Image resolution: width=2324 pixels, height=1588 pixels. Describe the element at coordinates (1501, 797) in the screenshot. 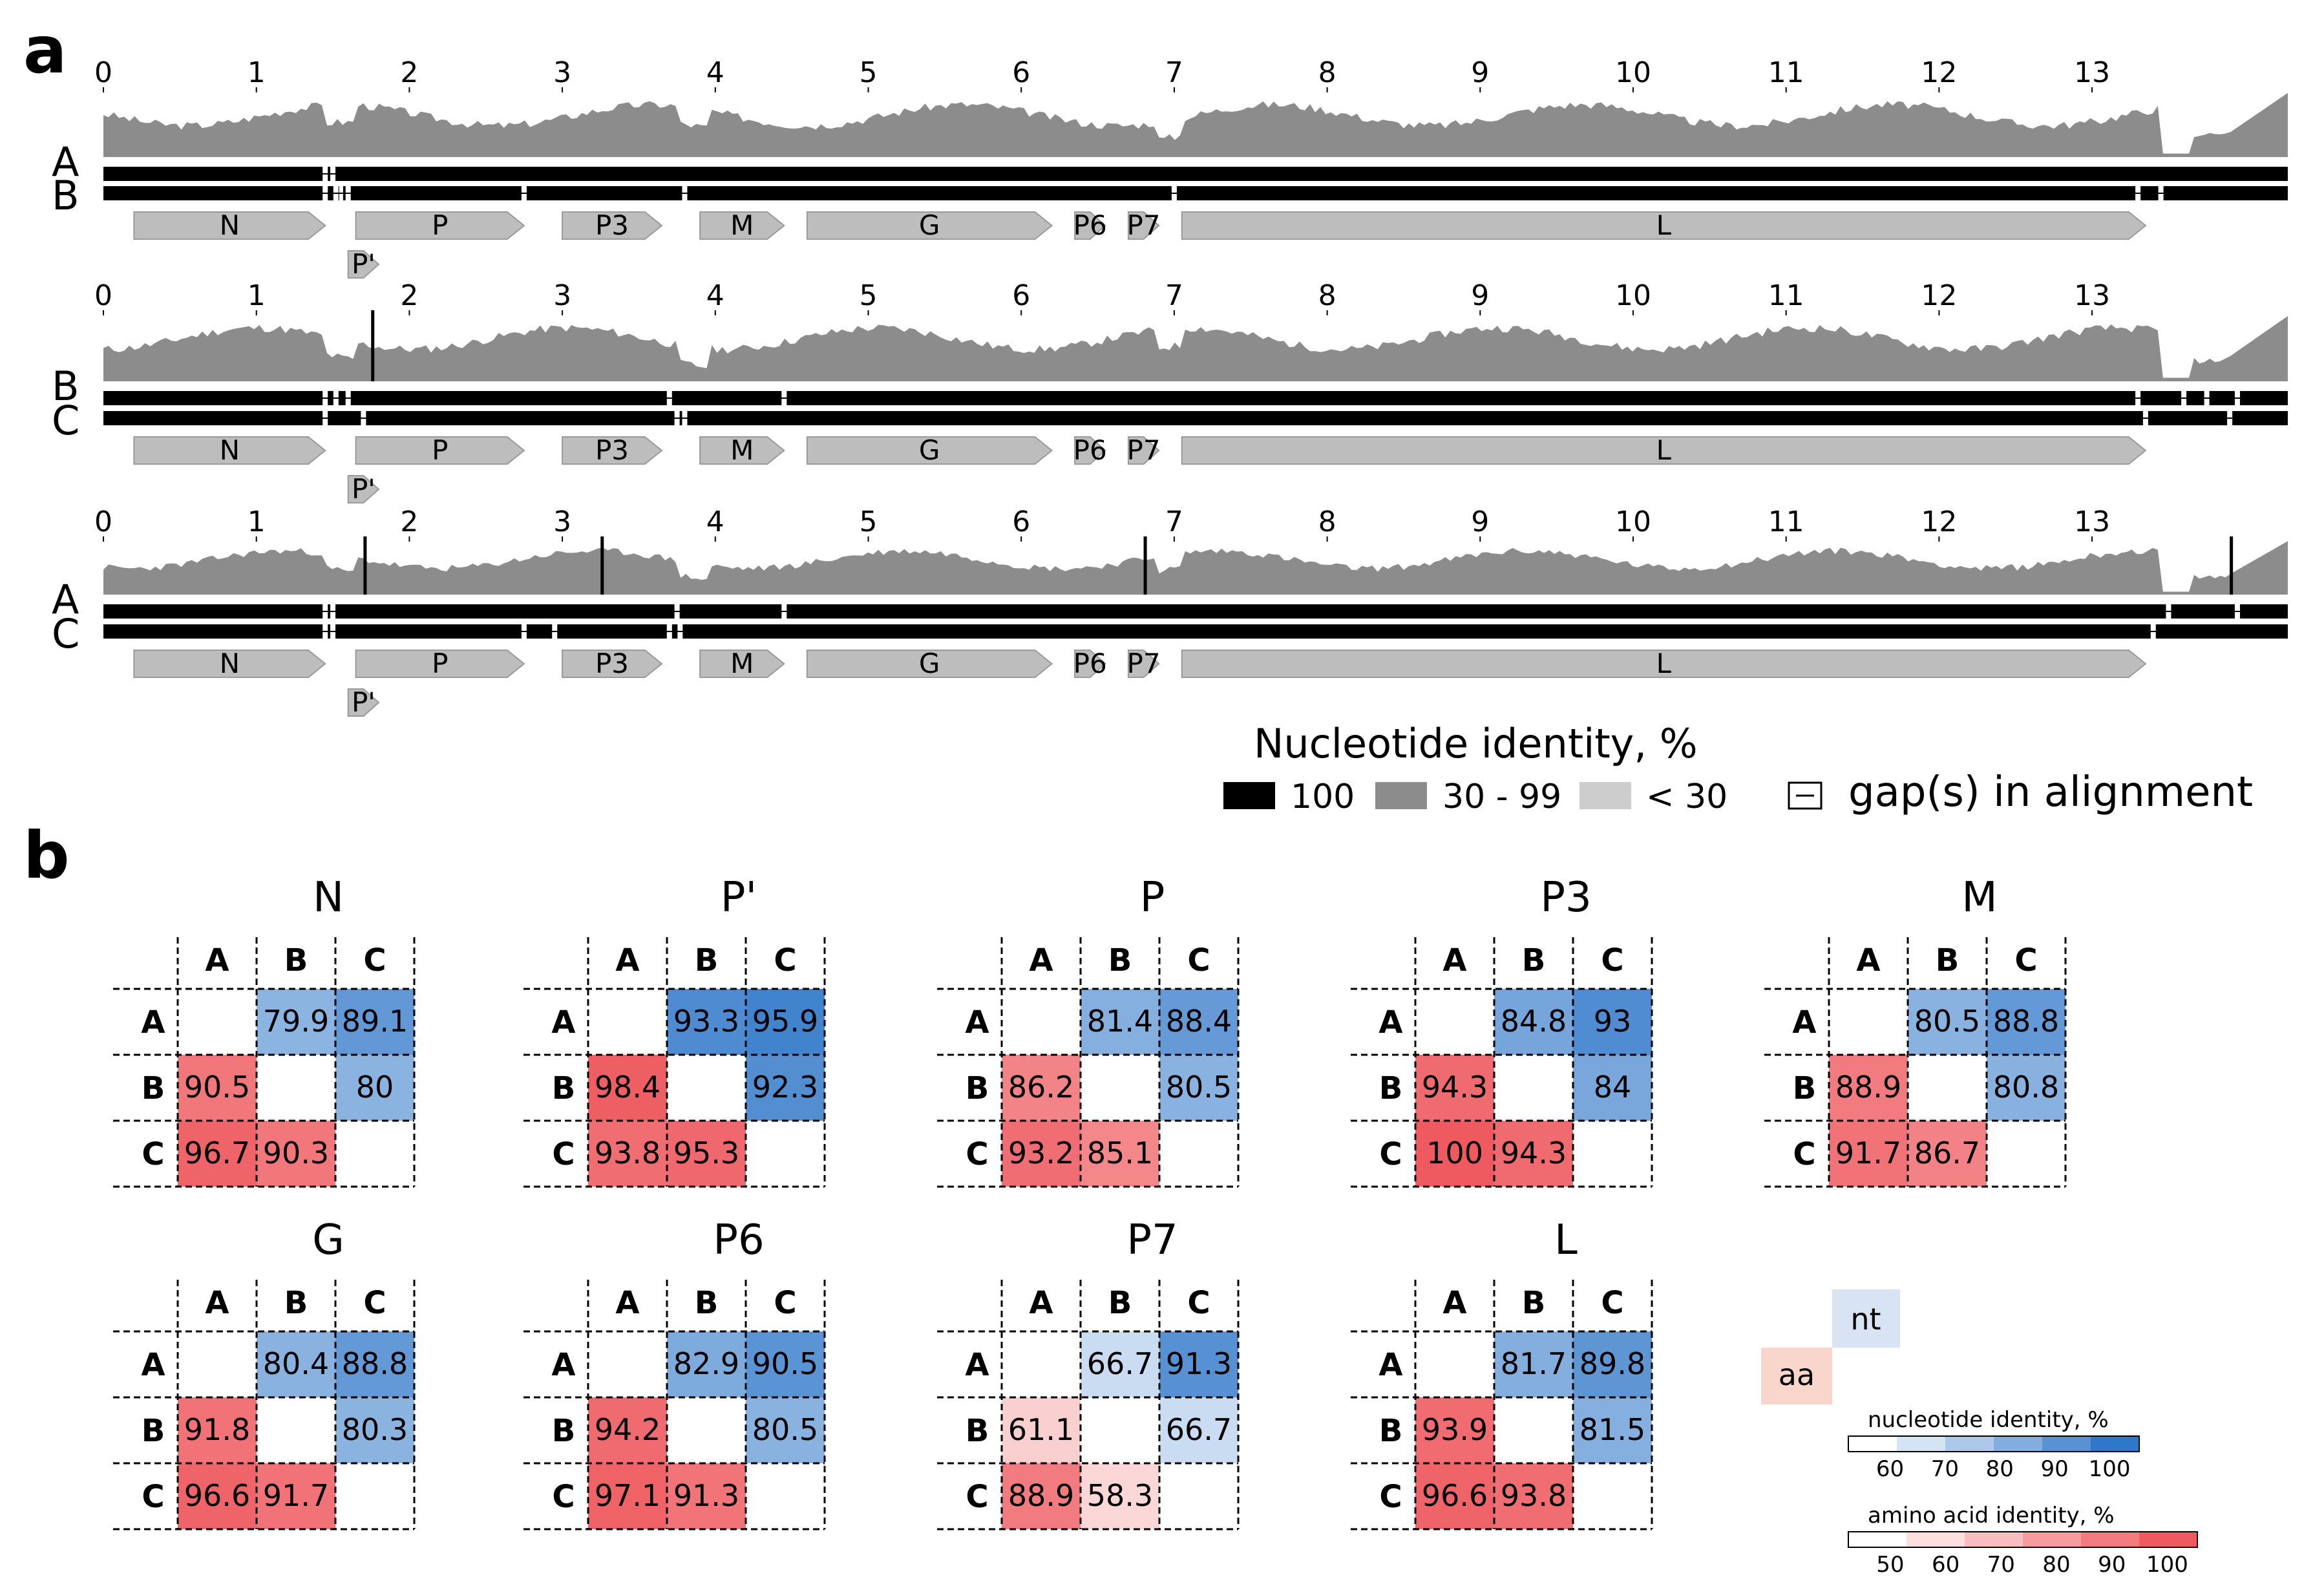

I see `legend-label-30-99: 30 - 99` at that location.